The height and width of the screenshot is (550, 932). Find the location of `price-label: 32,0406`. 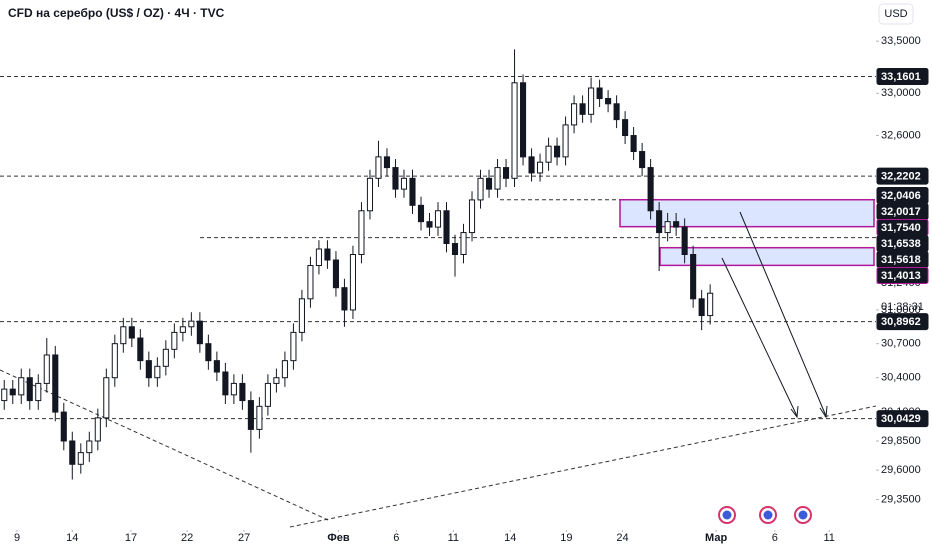

price-label: 32,0406 is located at coordinates (901, 196).